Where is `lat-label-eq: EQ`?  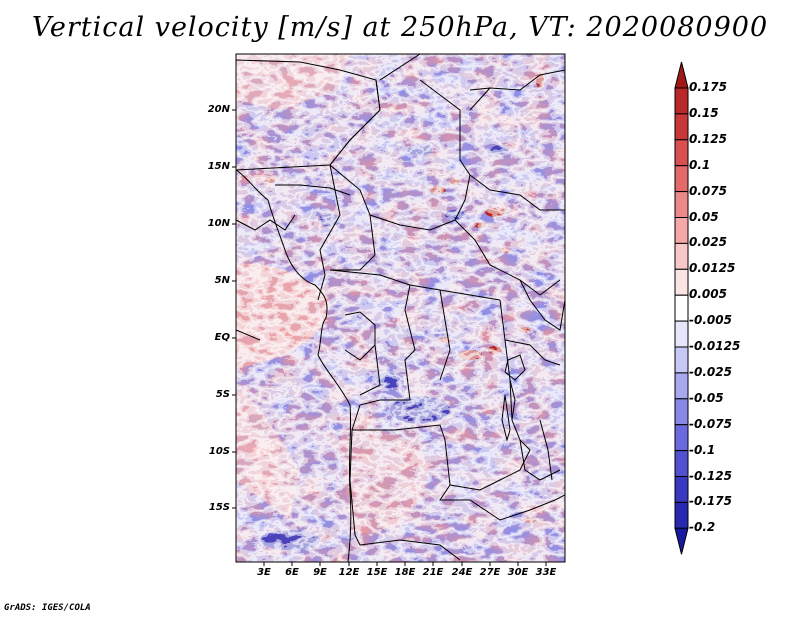 lat-label-eq: EQ is located at coordinates (222, 337).